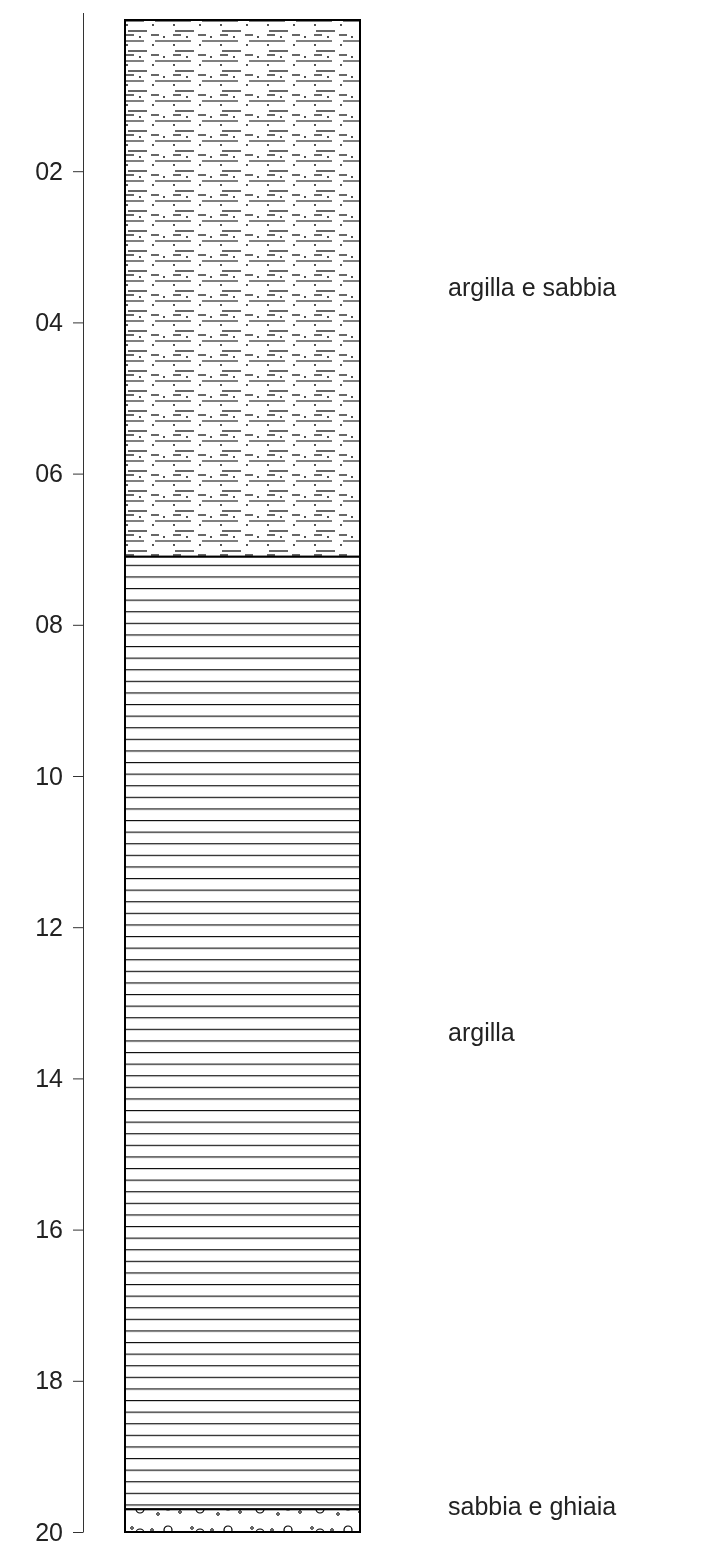 Image resolution: width=709 pixels, height=1548 pixels. I want to click on text: sabbia e ghiaia, so click(532, 1505).